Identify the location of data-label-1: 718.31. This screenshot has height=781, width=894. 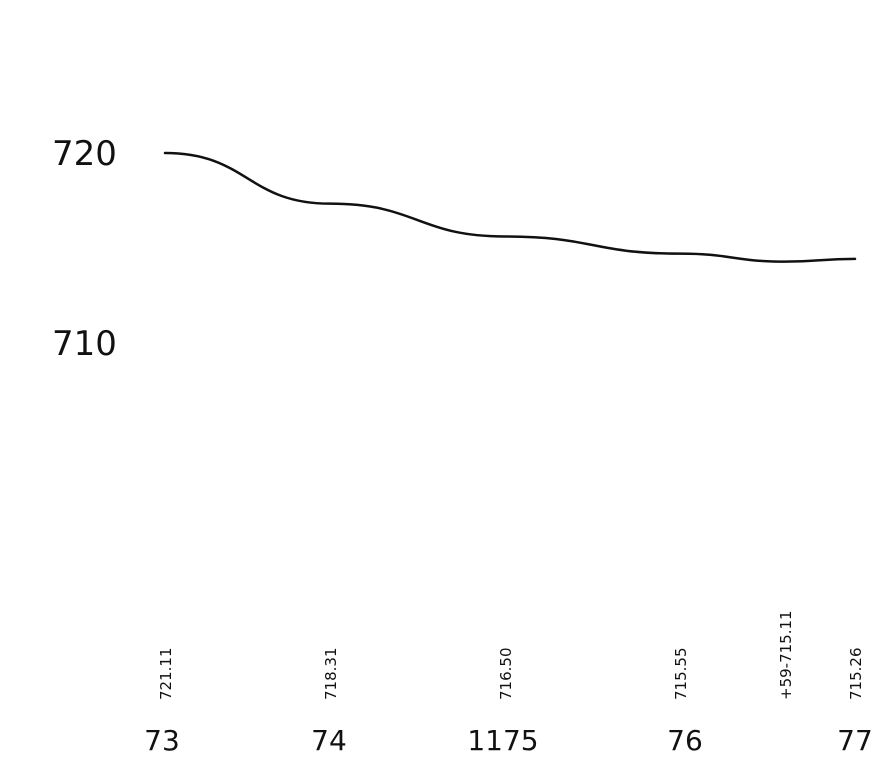
(331, 674).